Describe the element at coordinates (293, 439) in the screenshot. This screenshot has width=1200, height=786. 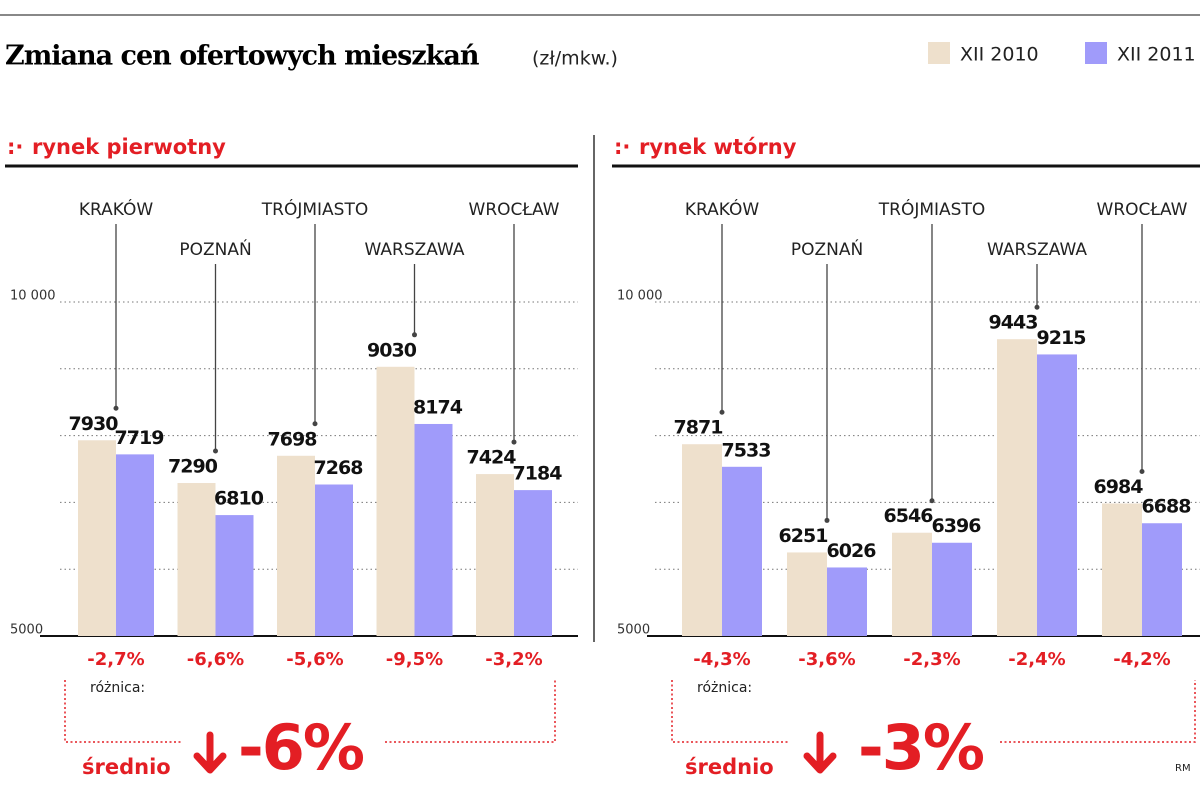
I see `value-label: 7698` at that location.